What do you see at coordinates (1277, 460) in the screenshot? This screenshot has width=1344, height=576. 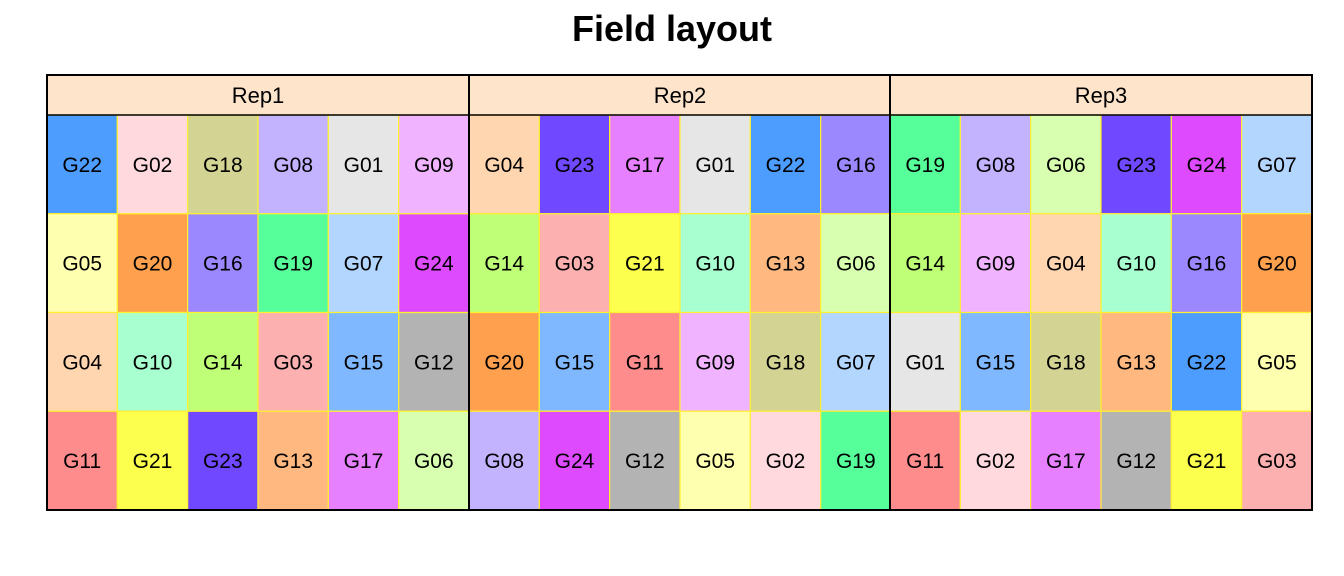 I see `plot-tile-g03` at bounding box center [1277, 460].